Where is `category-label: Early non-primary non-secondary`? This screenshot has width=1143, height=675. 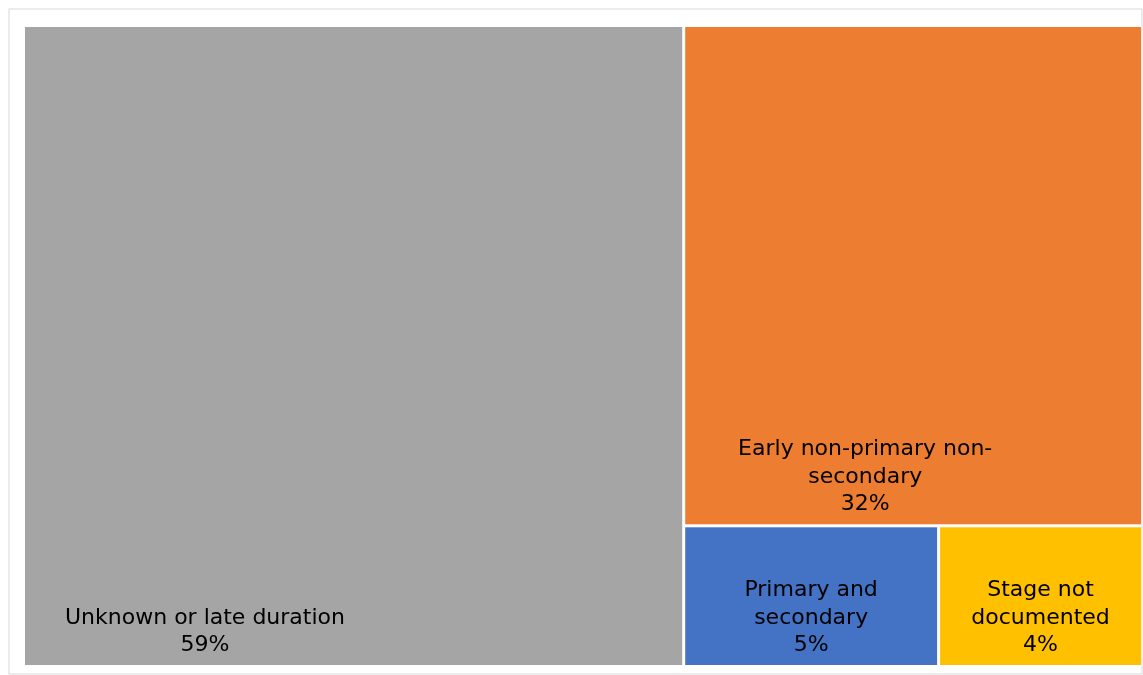 category-label: Early non-primary non-secondary is located at coordinates (865, 461).